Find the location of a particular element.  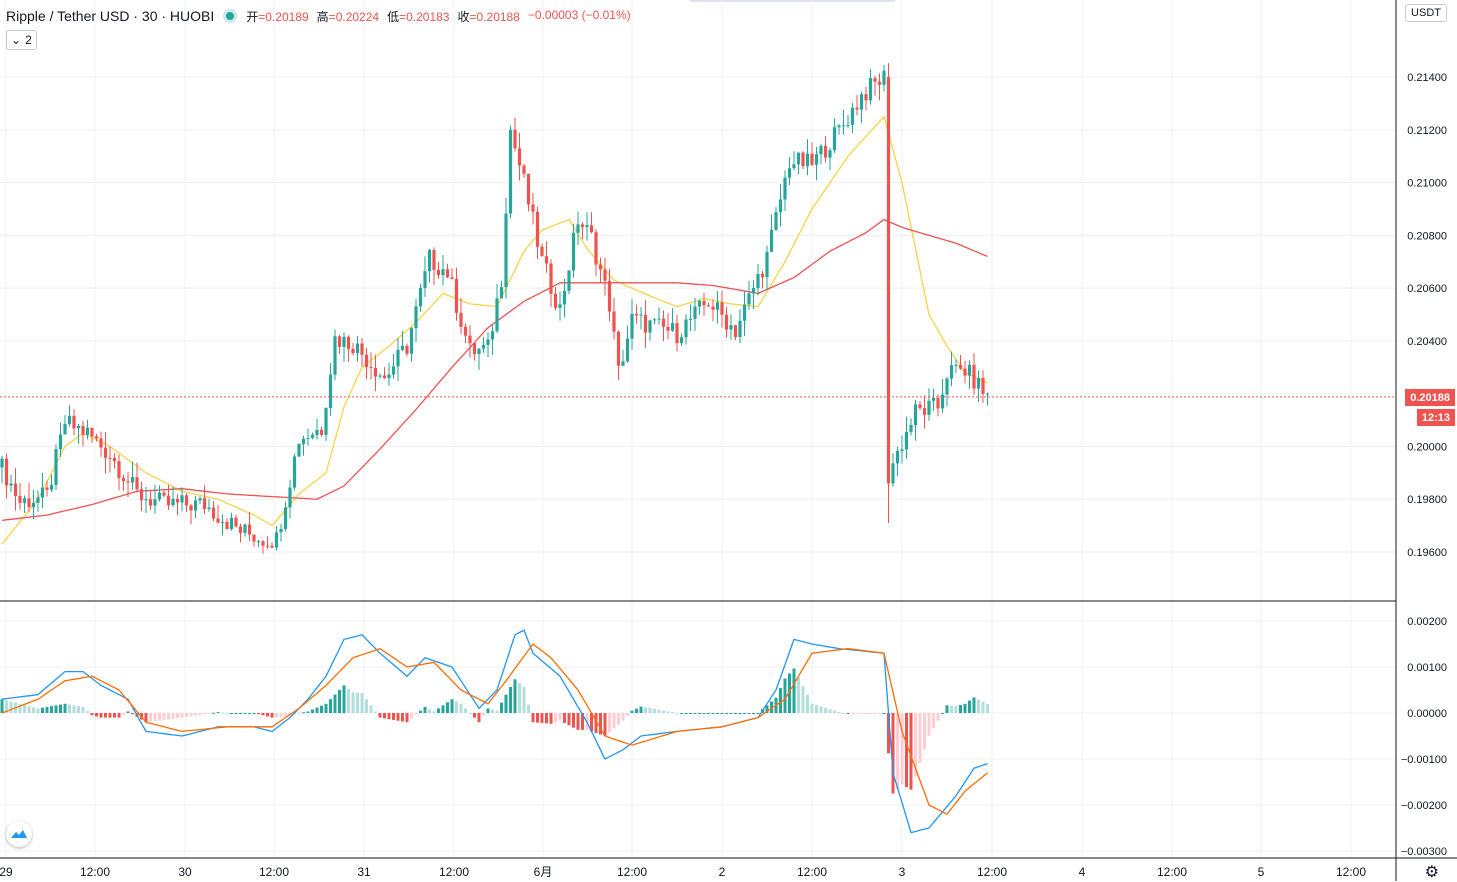

close-value: 收=0.20188 is located at coordinates (488, 16).